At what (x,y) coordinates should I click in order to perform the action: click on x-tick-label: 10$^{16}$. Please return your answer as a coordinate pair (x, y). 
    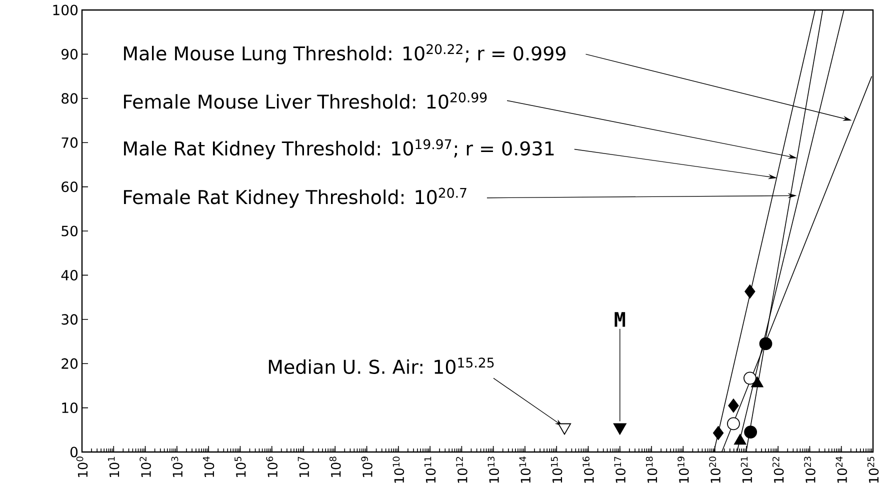
    Looking at the image, I should click on (588, 469).